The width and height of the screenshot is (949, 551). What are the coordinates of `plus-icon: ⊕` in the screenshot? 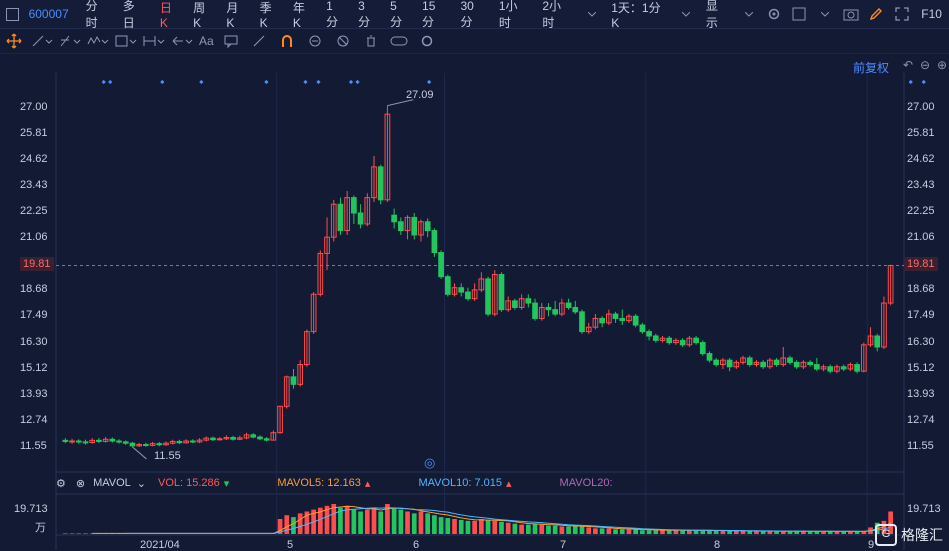 It's located at (942, 65).